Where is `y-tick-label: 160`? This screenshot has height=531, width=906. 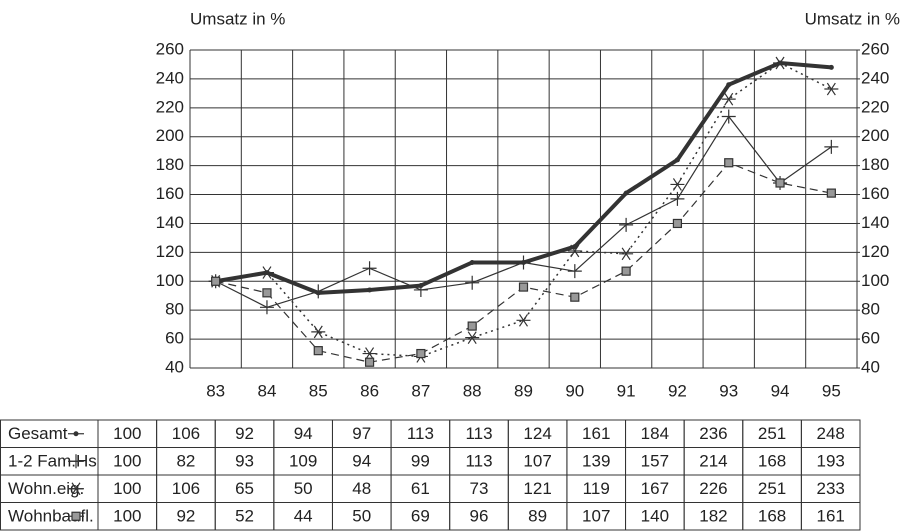
y-tick-label: 160 is located at coordinates (170, 193).